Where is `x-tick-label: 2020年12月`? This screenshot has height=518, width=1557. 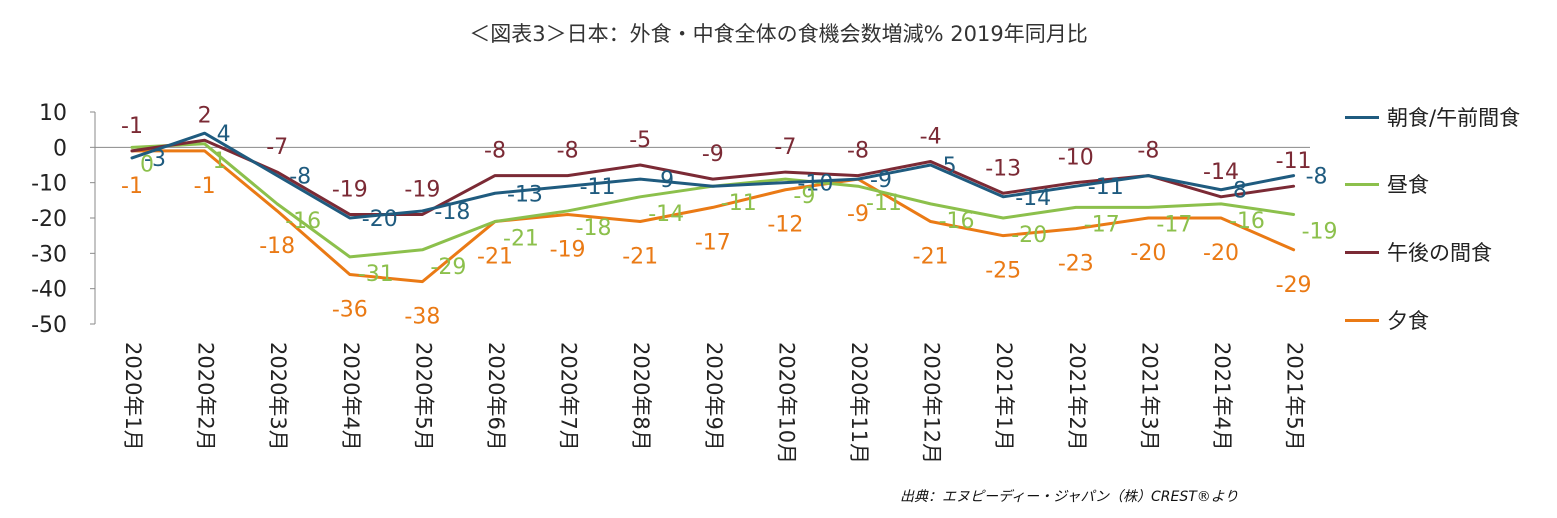
x-tick-label: 2020年12月 is located at coordinates (932, 403).